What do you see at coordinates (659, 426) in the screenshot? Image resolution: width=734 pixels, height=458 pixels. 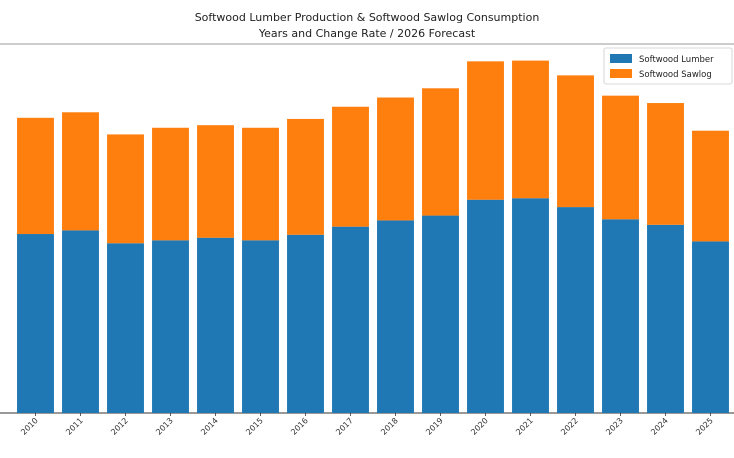 I see `x-tick-label-2024: 2024` at bounding box center [659, 426].